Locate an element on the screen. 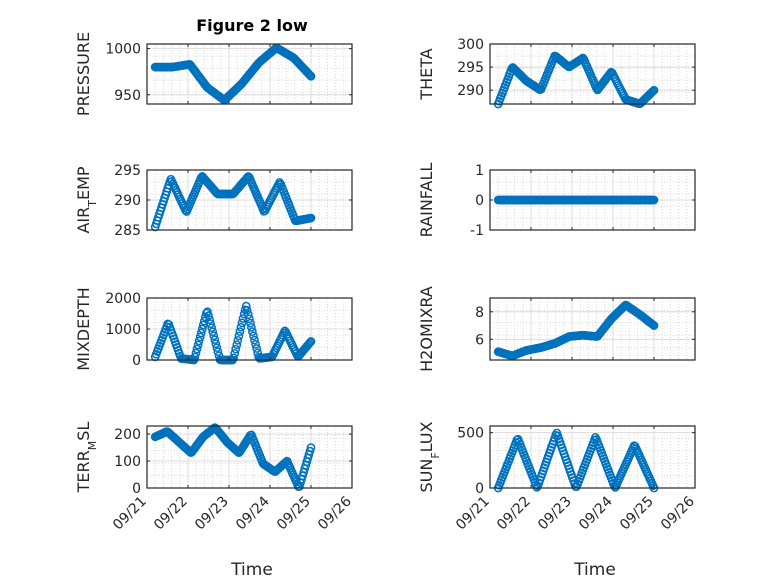 The width and height of the screenshot is (778, 583). y-axis-label: MIXDEPTH is located at coordinates (83, 328).